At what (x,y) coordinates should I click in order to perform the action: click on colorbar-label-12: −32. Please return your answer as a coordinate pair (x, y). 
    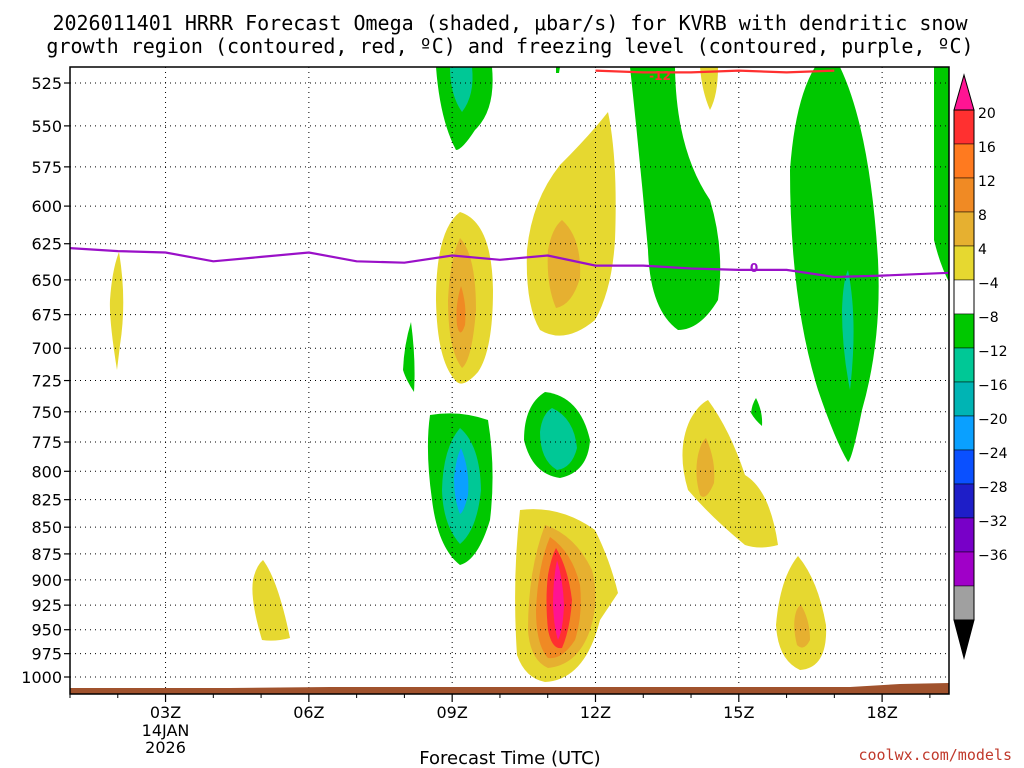
    Looking at the image, I should click on (993, 522).